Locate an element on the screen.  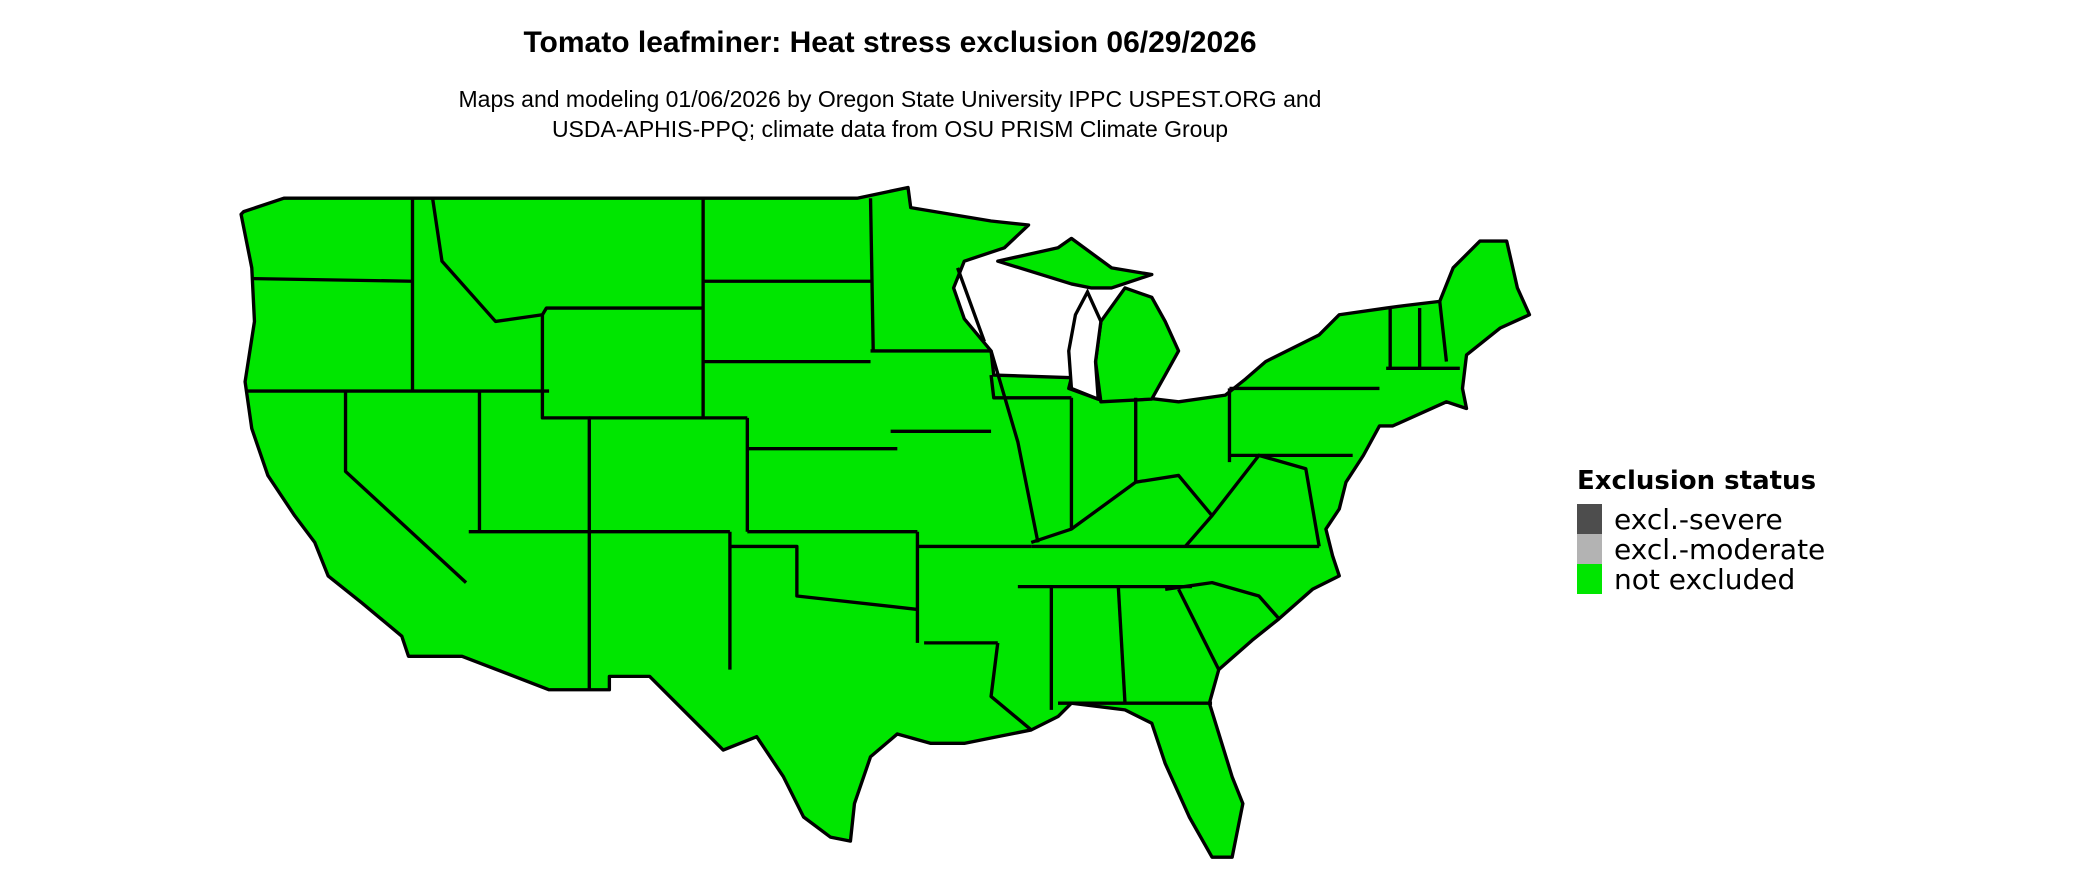
legend-label: excl.-moderate is located at coordinates (1720, 549).